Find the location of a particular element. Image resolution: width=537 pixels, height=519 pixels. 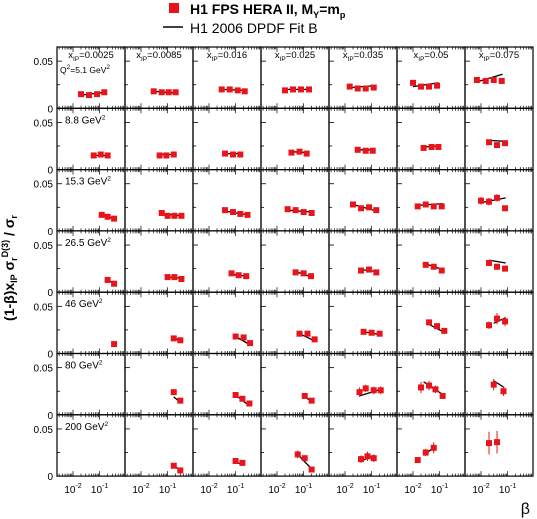

y-axis-label: (1-β)xIP σrD(3) / σr is located at coordinates (9, 268).